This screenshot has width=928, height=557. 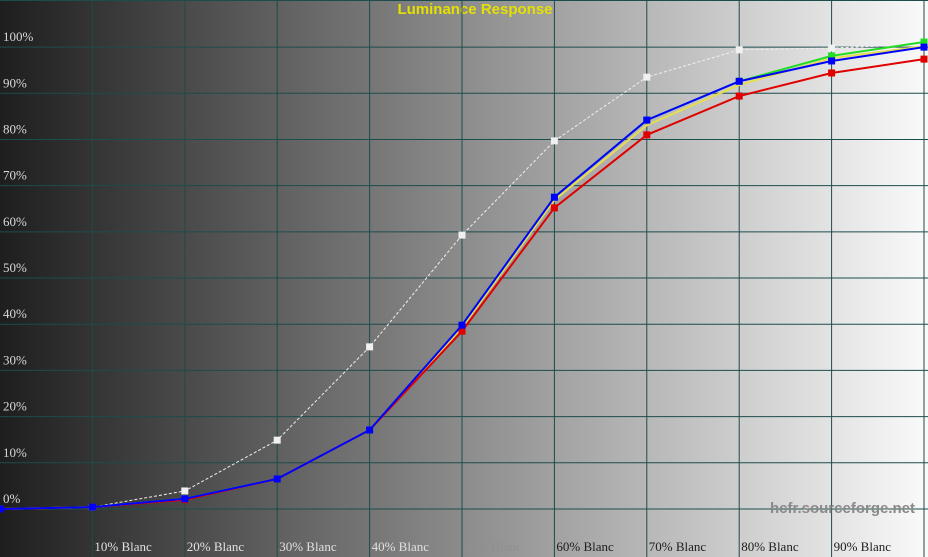 I want to click on y-tick-label: 10%, so click(x=15, y=452).